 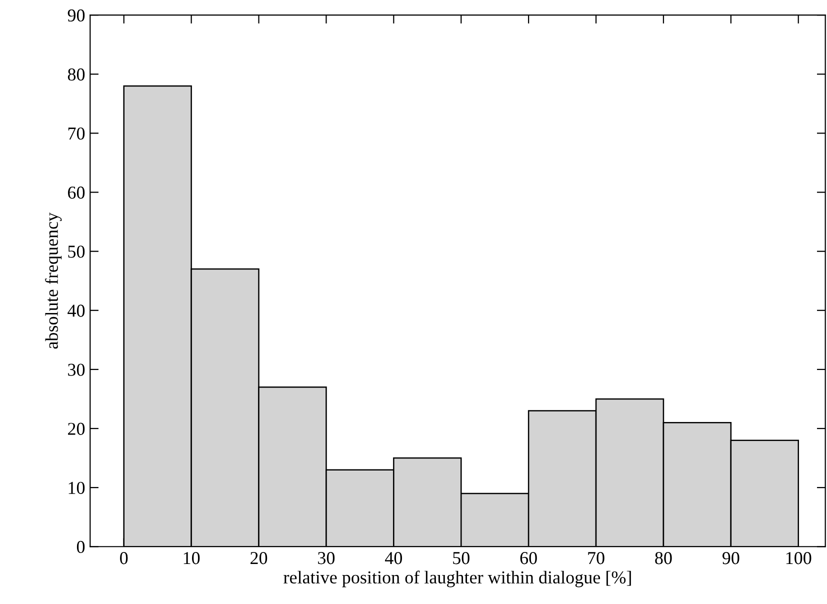 I want to click on y-tick-label: 40, so click(x=76, y=310).